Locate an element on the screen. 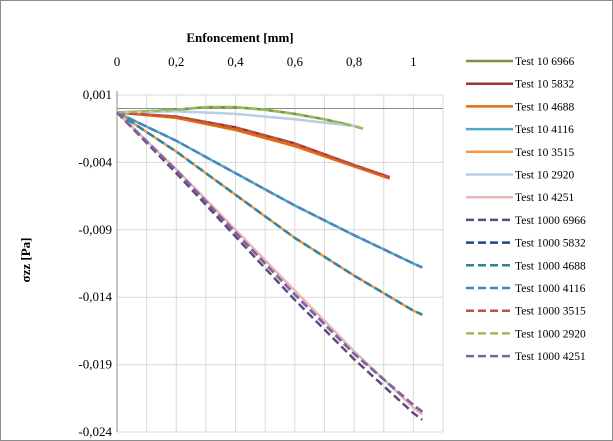 The width and height of the screenshot is (613, 441). x-tick-label: 0,6 is located at coordinates (295, 61).